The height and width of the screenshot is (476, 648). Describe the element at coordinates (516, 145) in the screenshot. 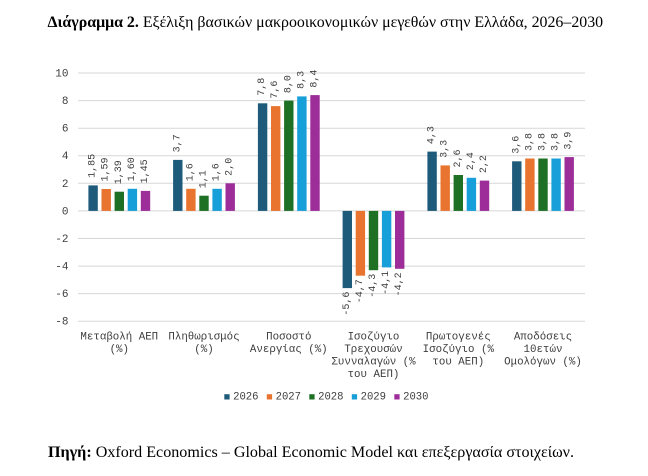

I see `svg-text: 3,6` at that location.